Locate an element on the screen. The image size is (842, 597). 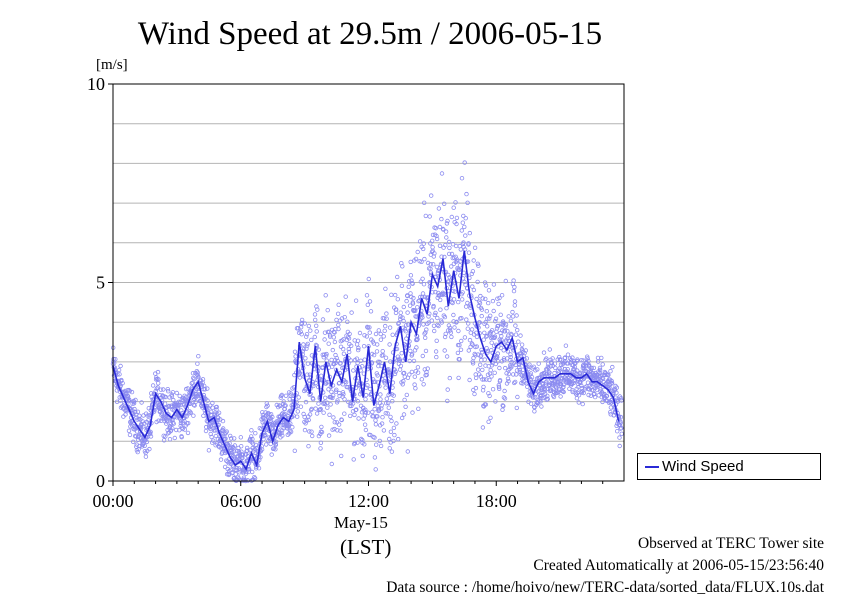
footer-site: Observed at TERC Tower site is located at coordinates (730, 543).